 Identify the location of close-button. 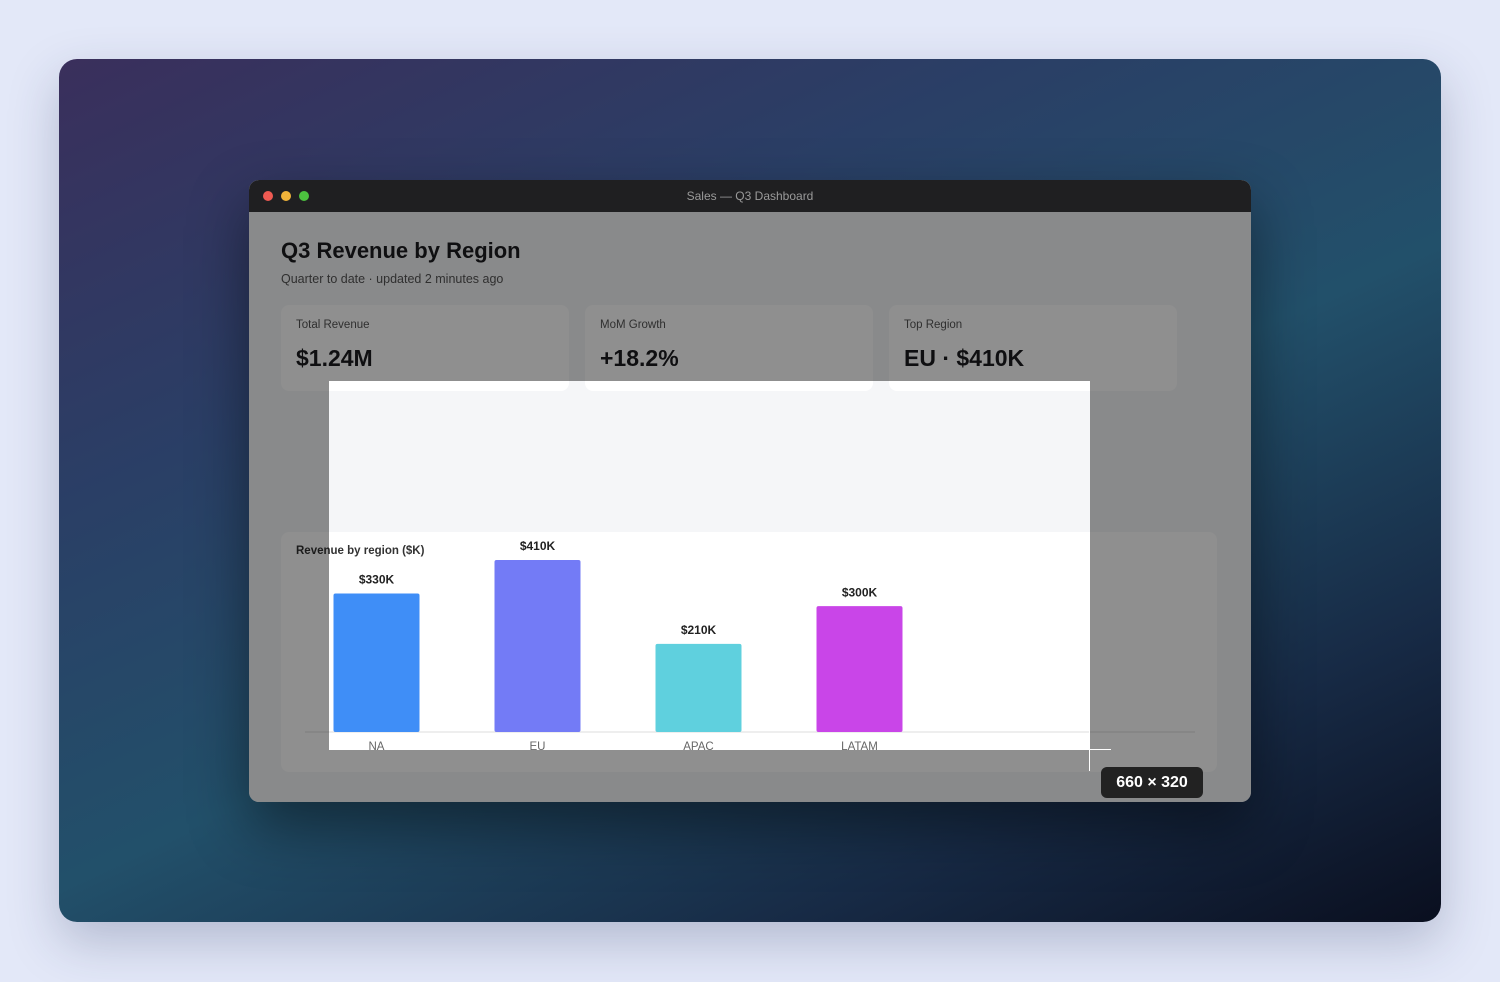
(268, 196).